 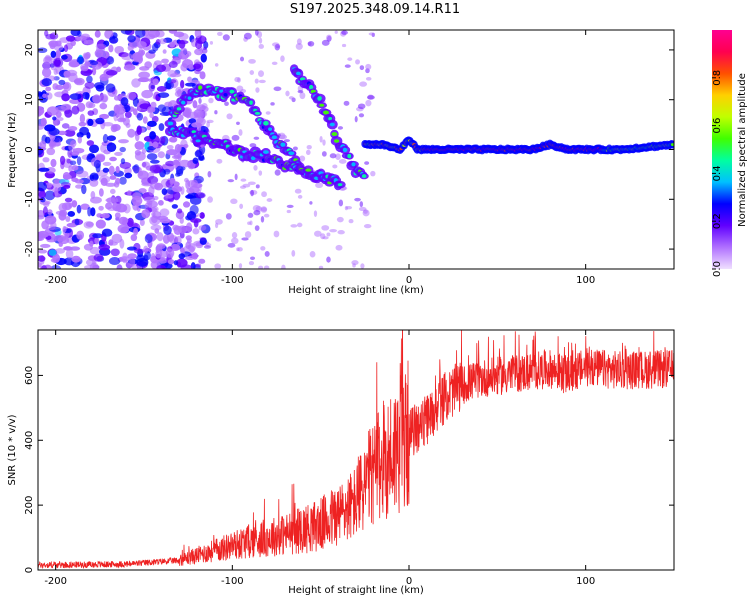 I want to click on colorbar-tick-label: 0.4, so click(x=717, y=173).